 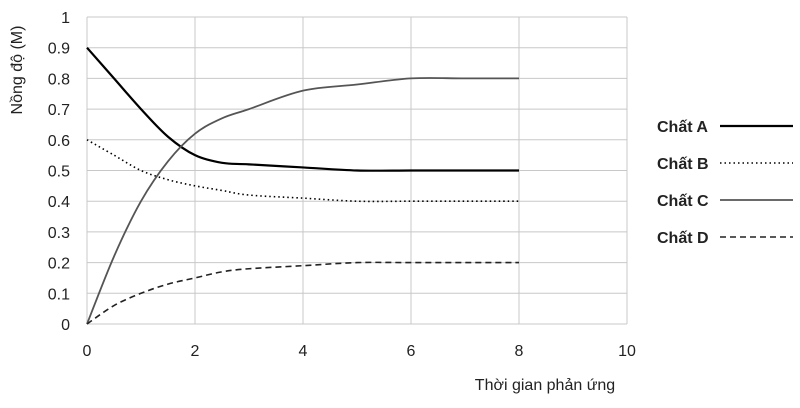 What do you see at coordinates (17, 70) in the screenshot?
I see `y-axis-label: Nồng độ (M)` at bounding box center [17, 70].